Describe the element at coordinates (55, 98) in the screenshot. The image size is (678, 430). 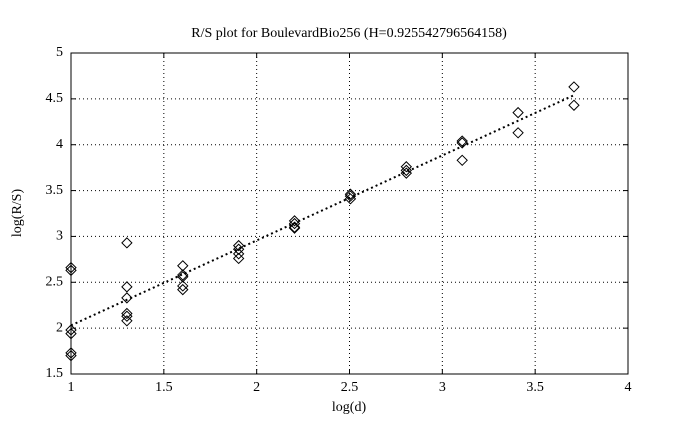
I see `y-tick-label: 4.5` at that location.